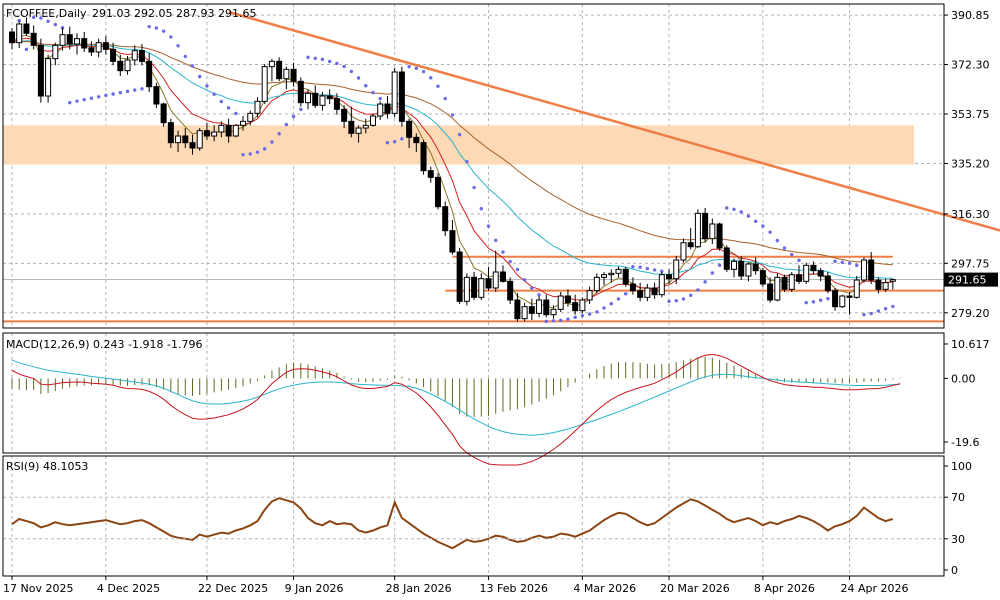  What do you see at coordinates (104, 344) in the screenshot?
I see `macd-title: MACD(12,26,9) 0.243 -1.918 -1.796` at bounding box center [104, 344].